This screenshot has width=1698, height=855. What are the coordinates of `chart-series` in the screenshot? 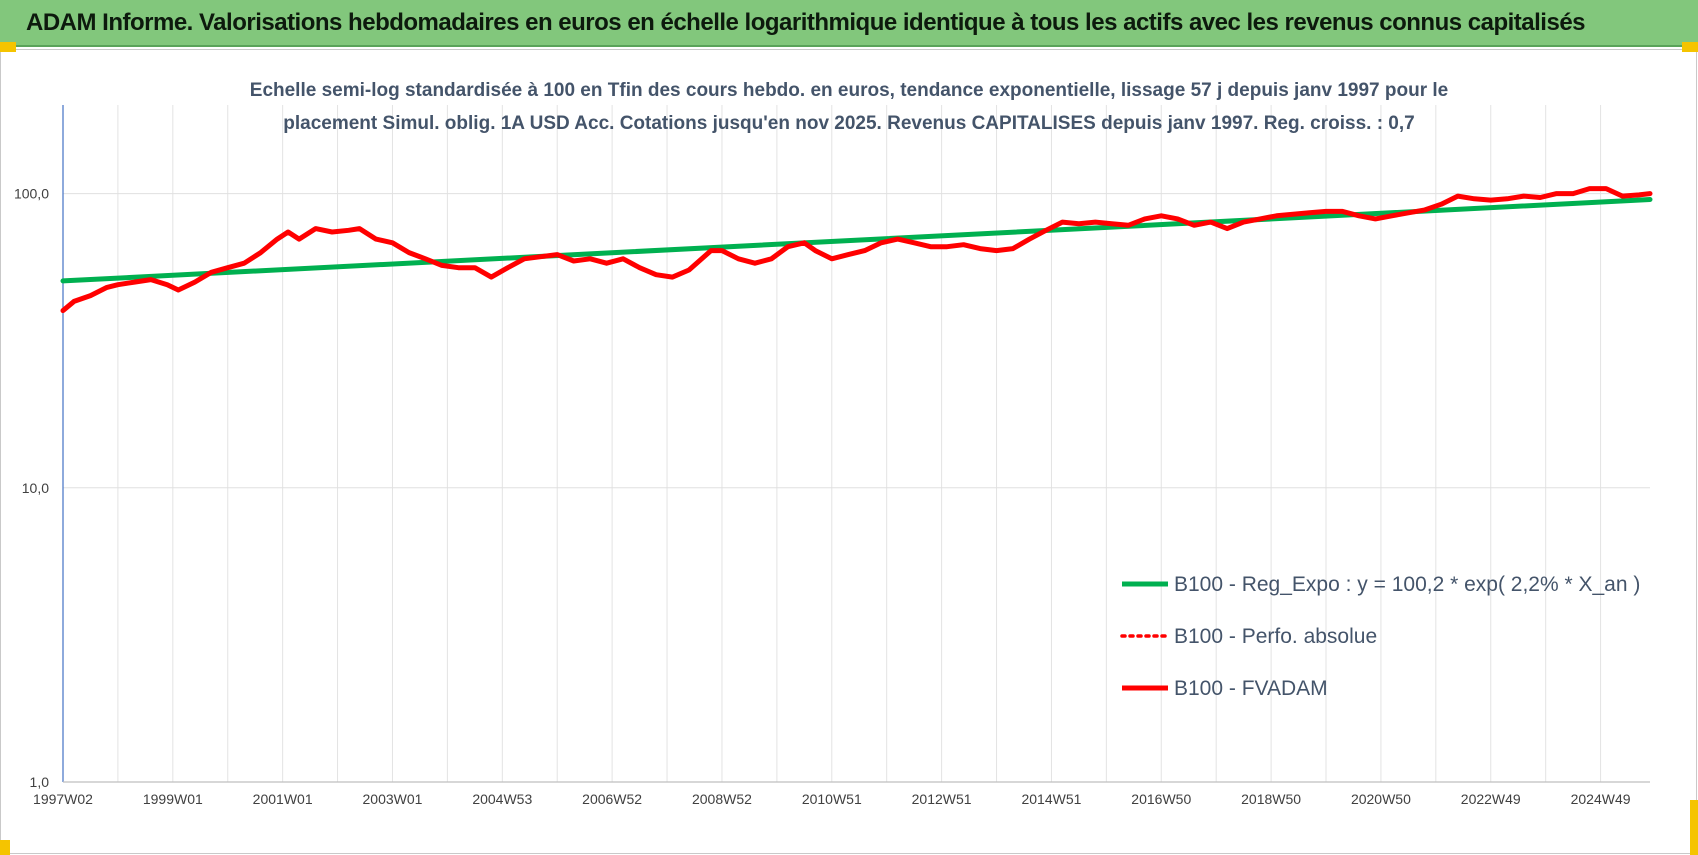 It's located at (856, 250).